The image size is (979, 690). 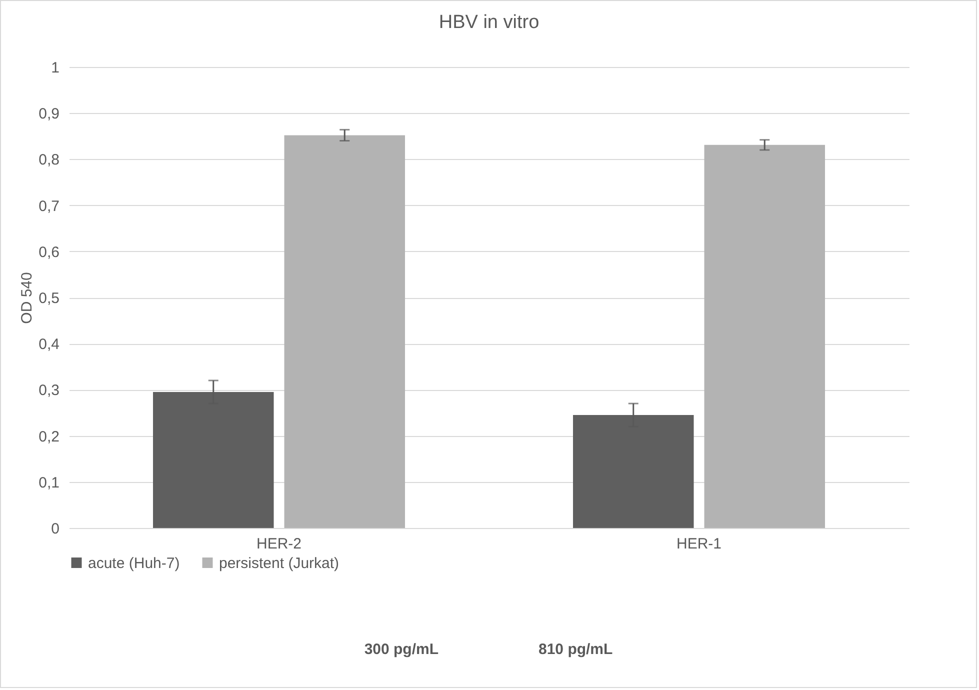 I want to click on y-tick-label: 0, so click(x=55, y=529).